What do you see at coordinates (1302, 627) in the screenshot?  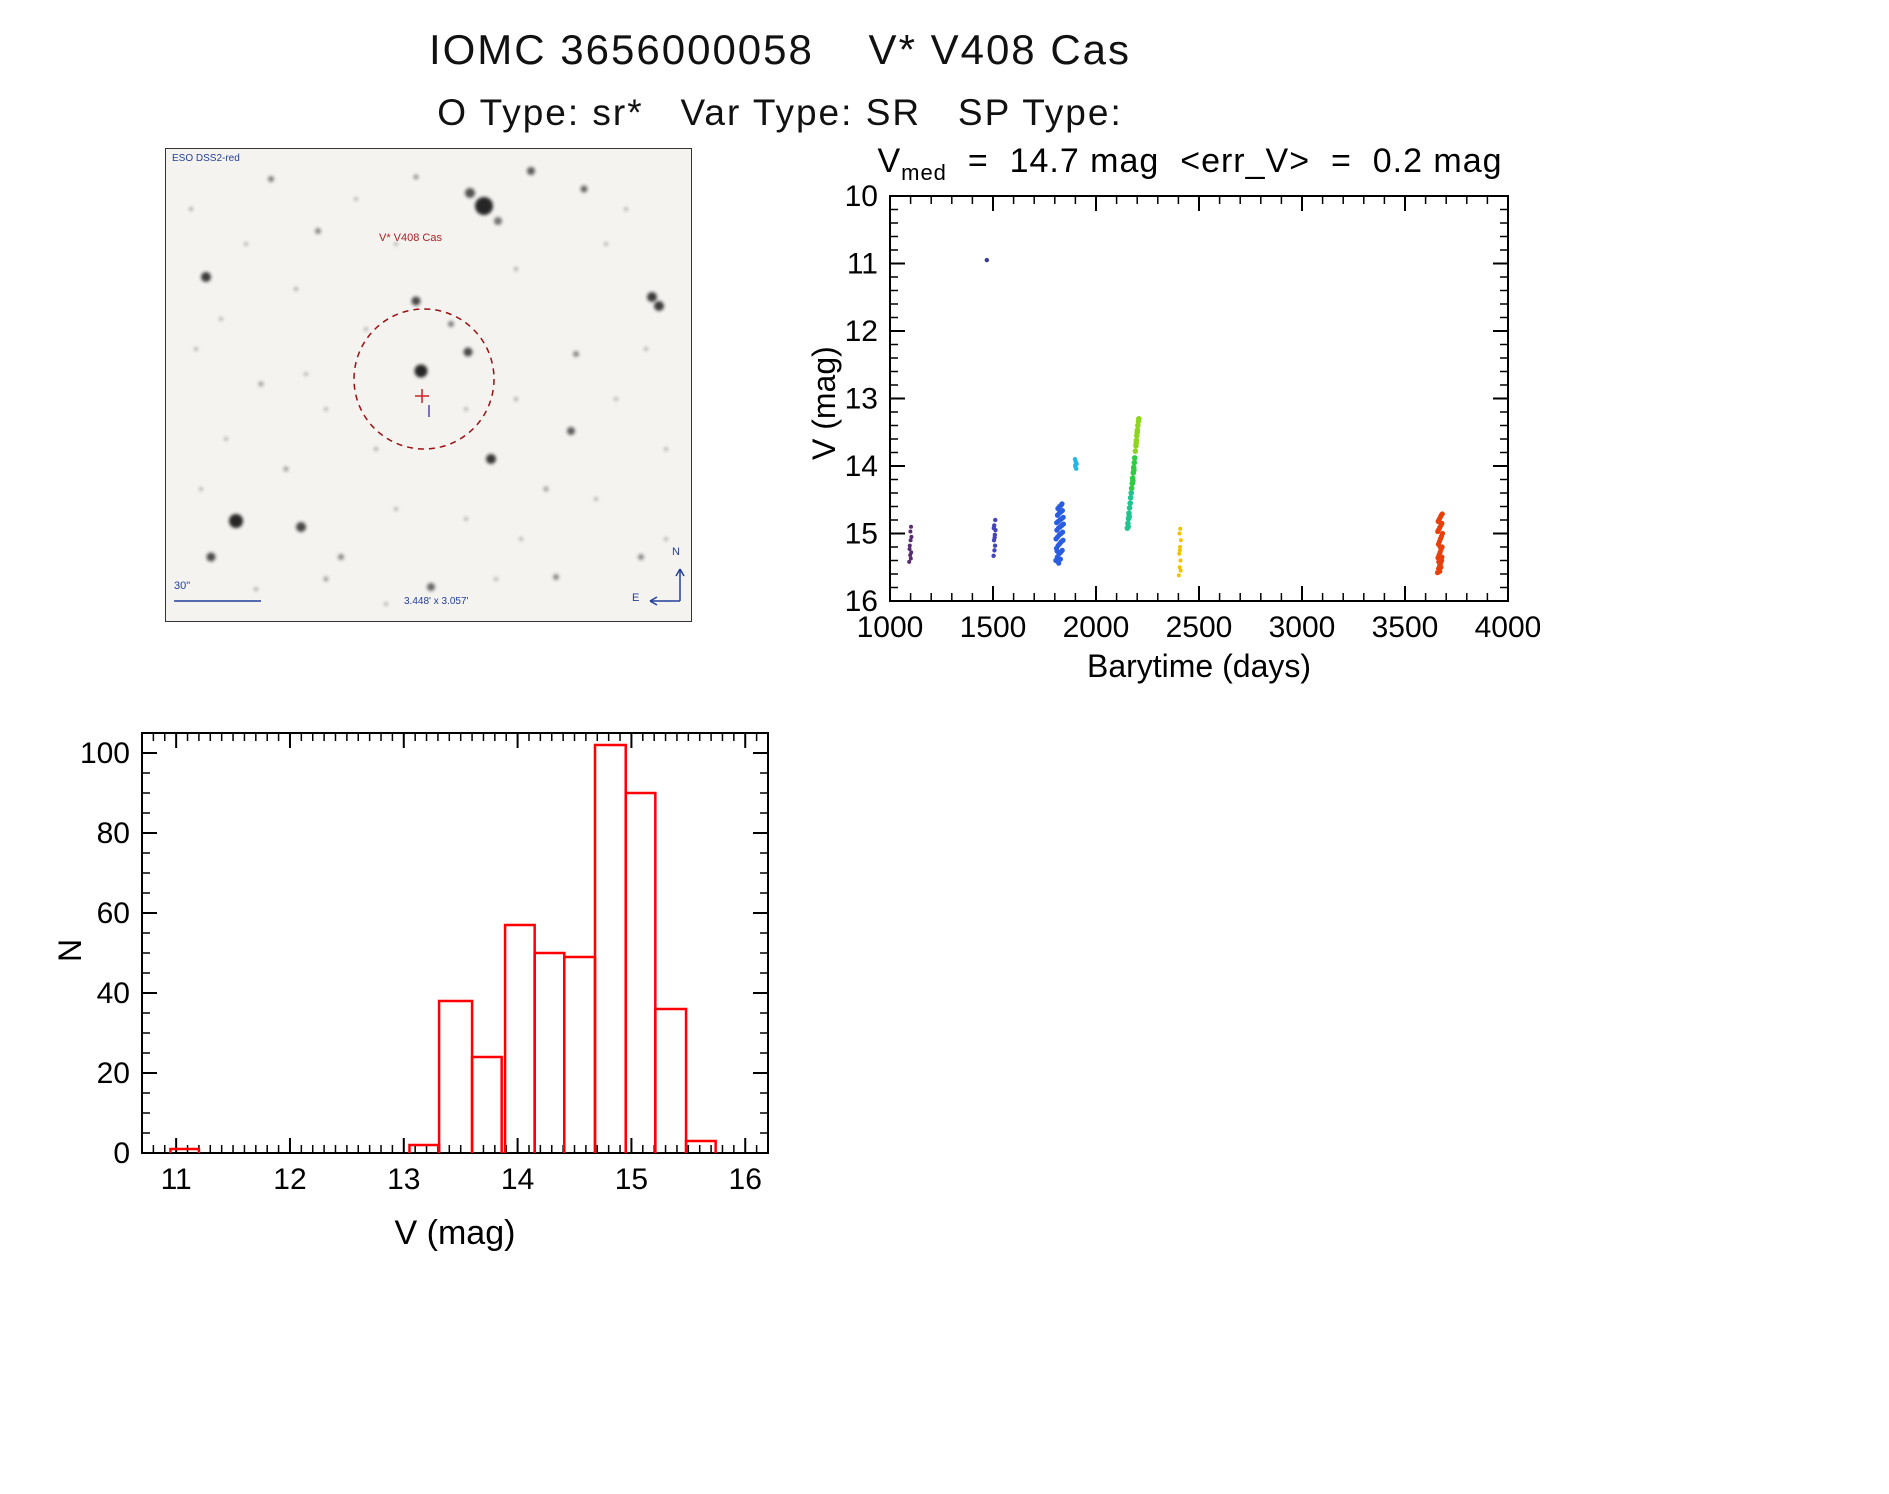 I see `x-tick-label: 3000` at bounding box center [1302, 627].